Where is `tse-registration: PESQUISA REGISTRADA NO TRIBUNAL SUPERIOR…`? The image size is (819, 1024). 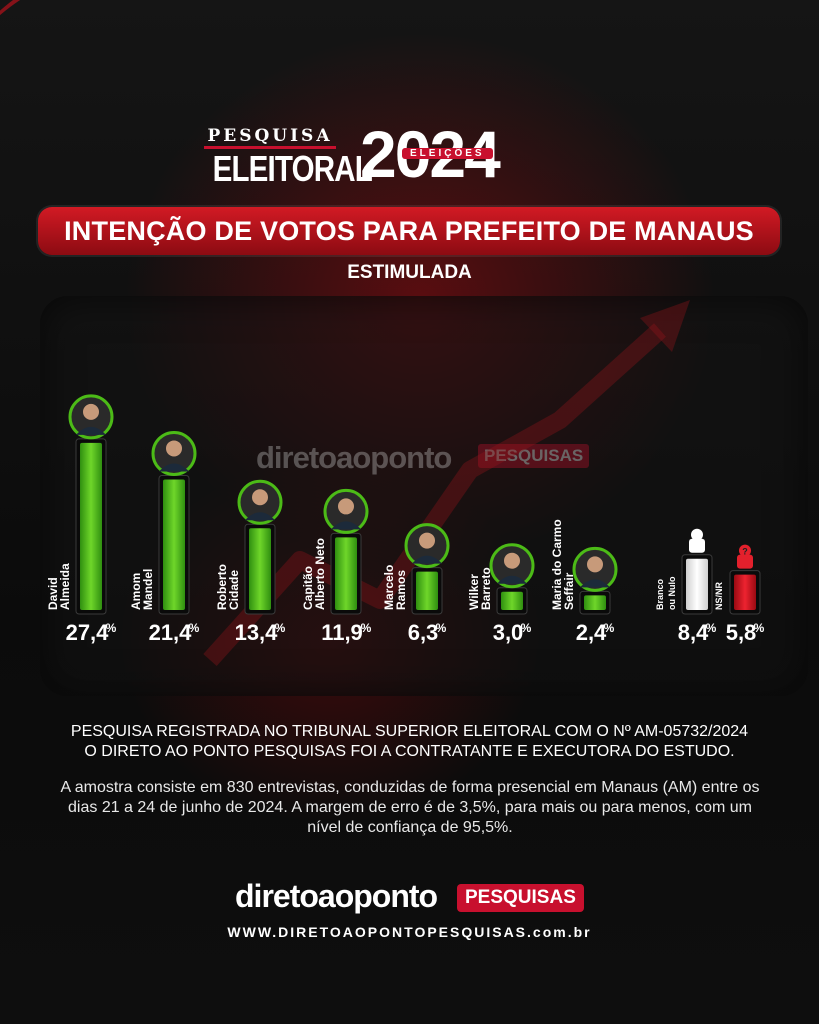 tse-registration: PESQUISA REGISTRADA NO TRIBUNAL SUPERIOR… is located at coordinates (409, 731).